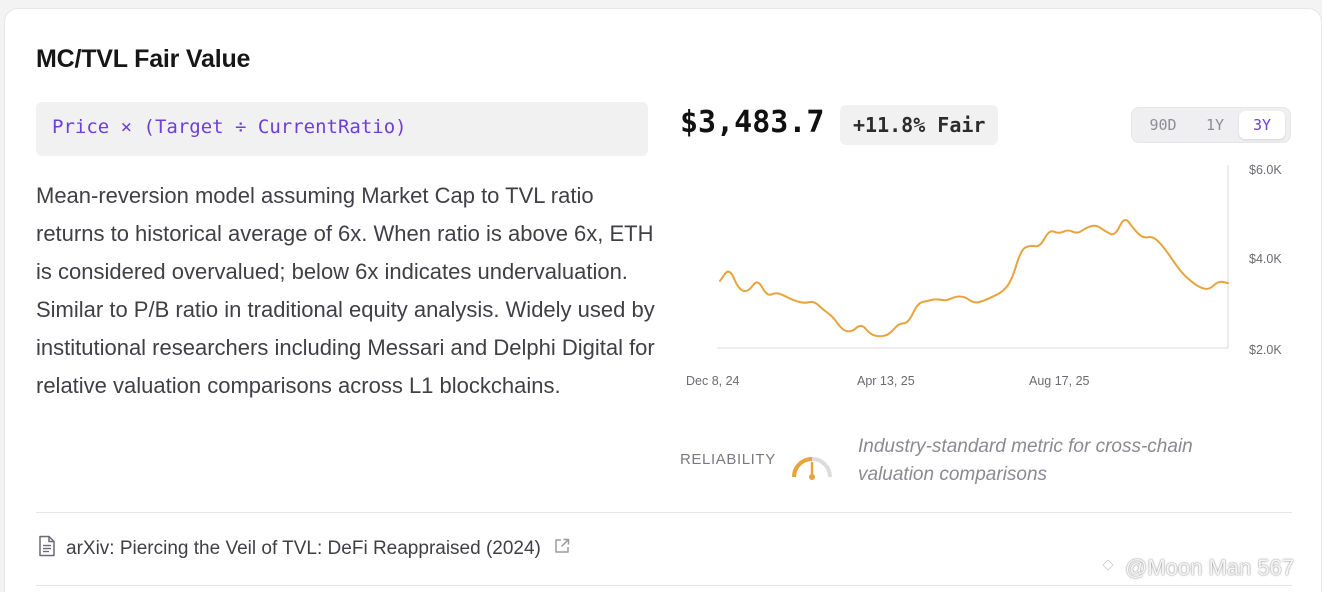 The width and height of the screenshot is (1322, 592). What do you see at coordinates (47, 548) in the screenshot?
I see `document-icon` at bounding box center [47, 548].